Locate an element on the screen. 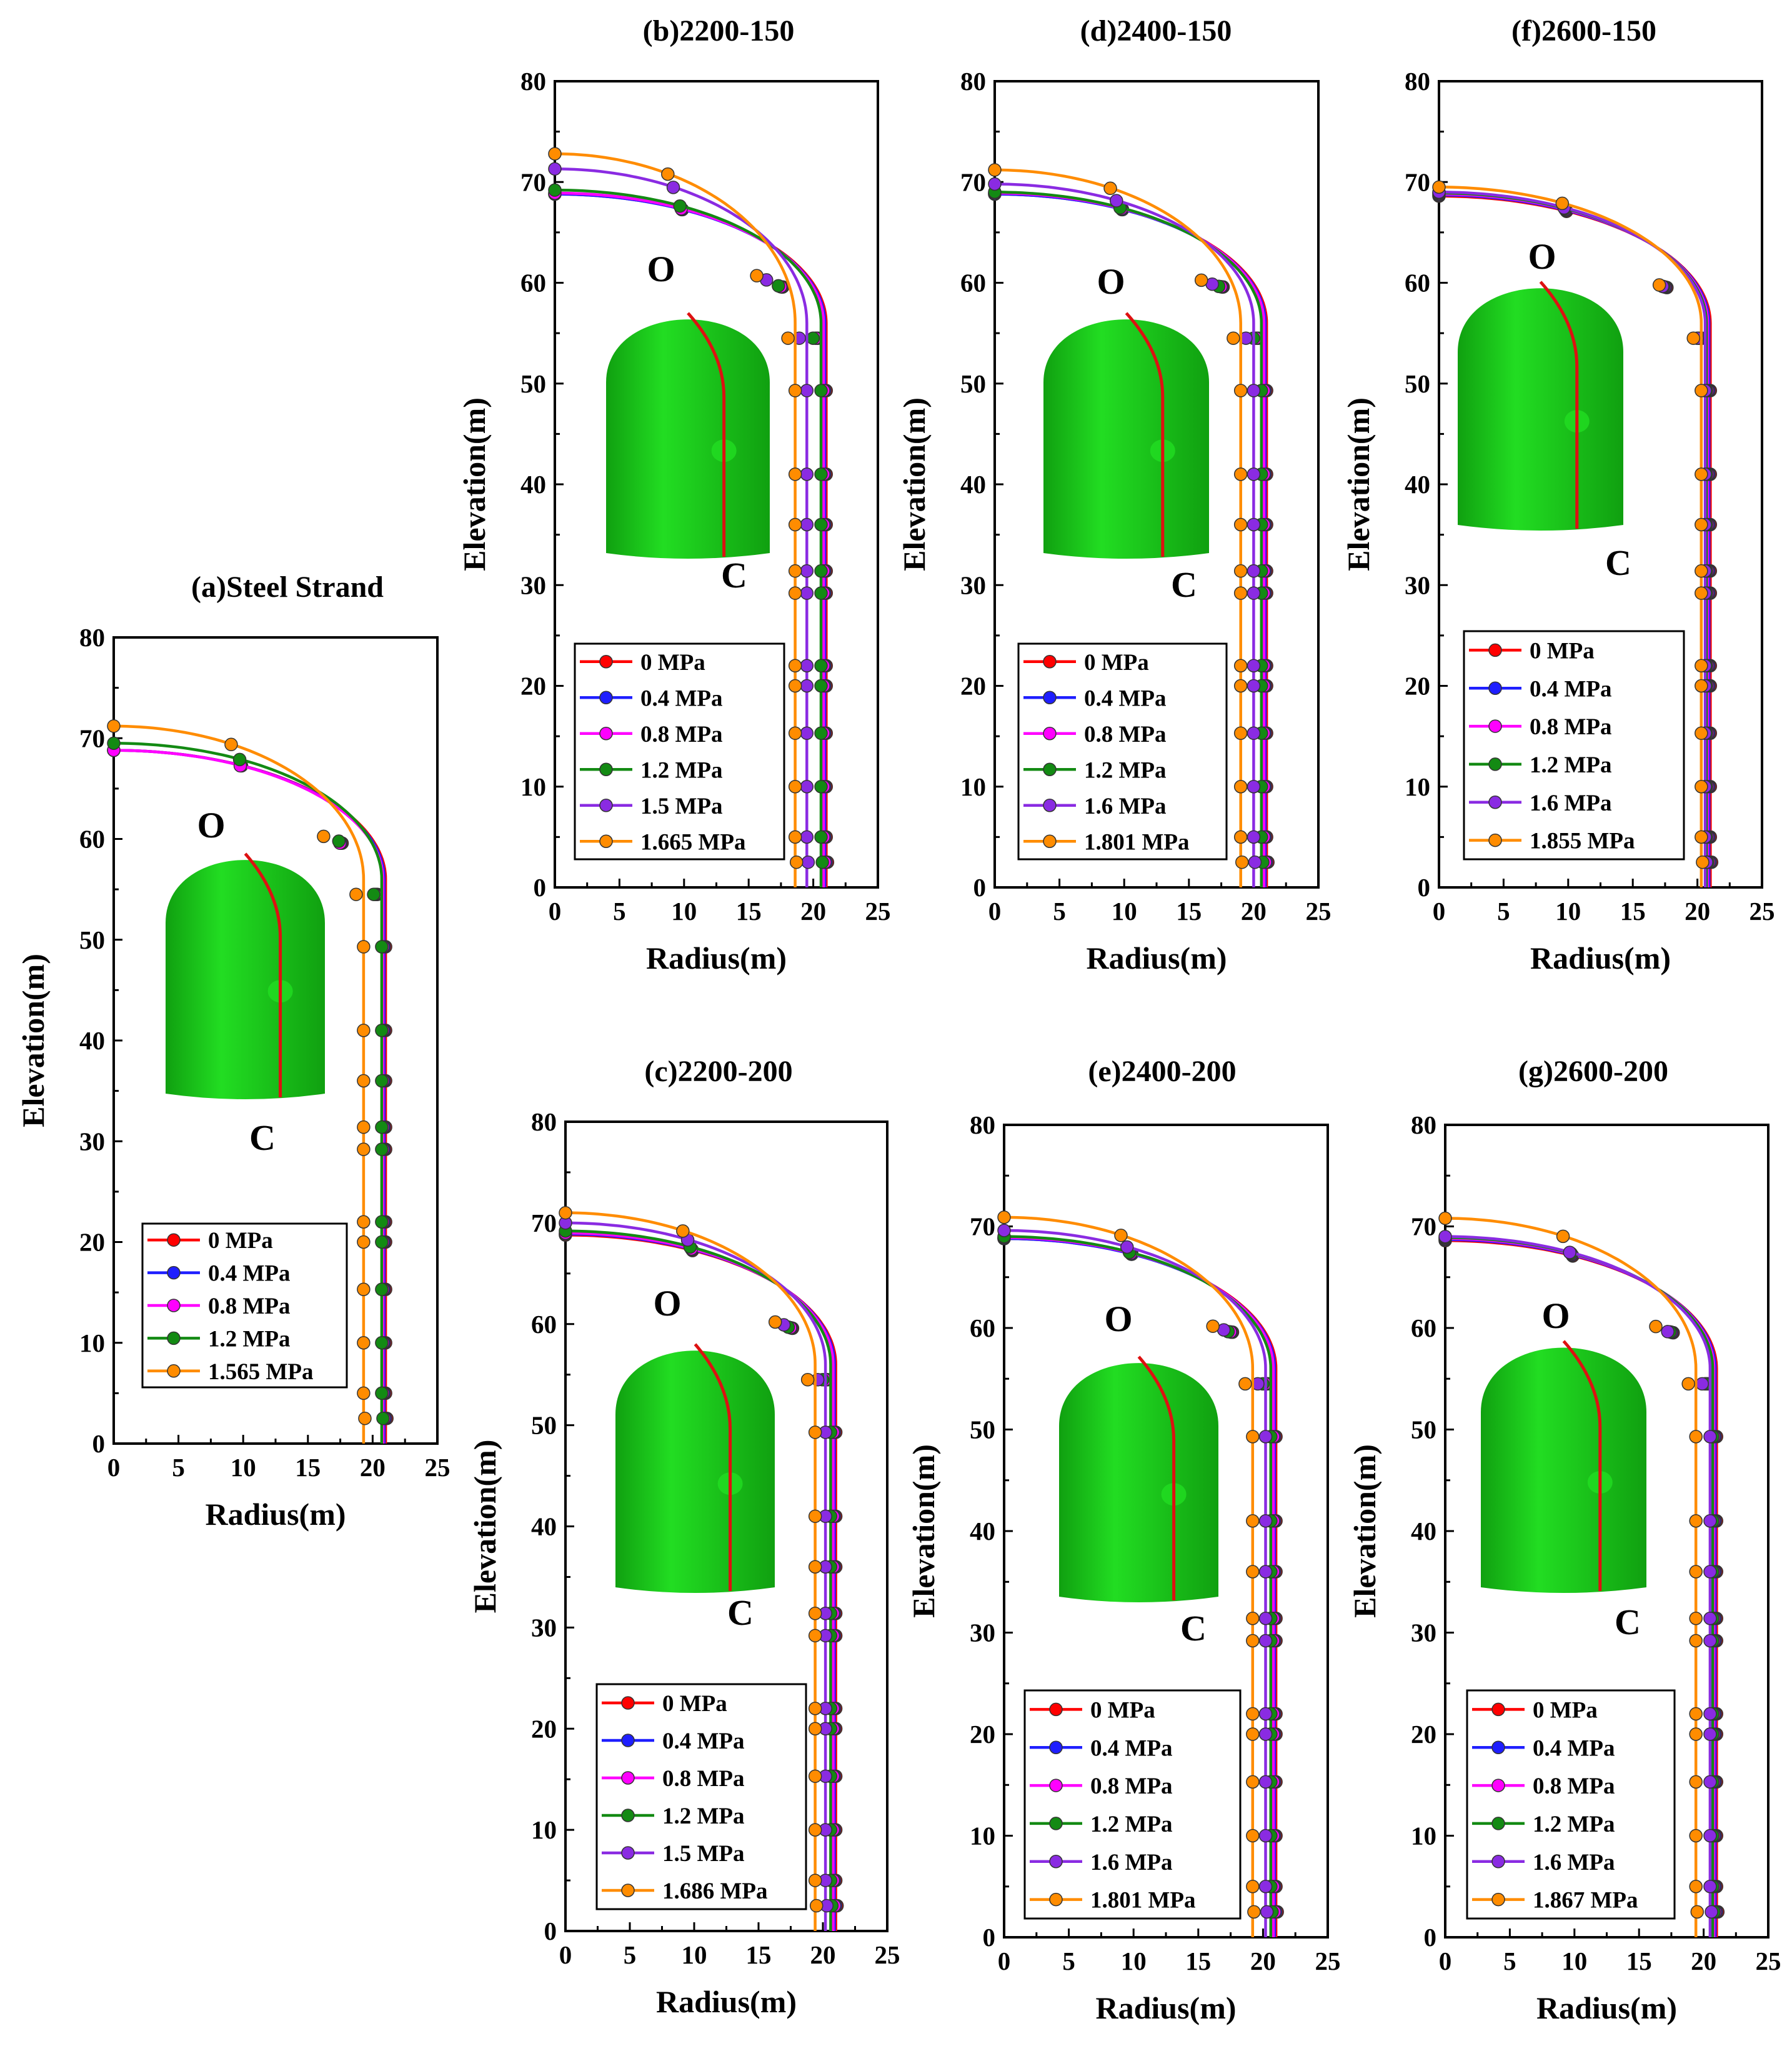 The image size is (1792, 2061). dome-body-shape is located at coordinates (1126, 439).